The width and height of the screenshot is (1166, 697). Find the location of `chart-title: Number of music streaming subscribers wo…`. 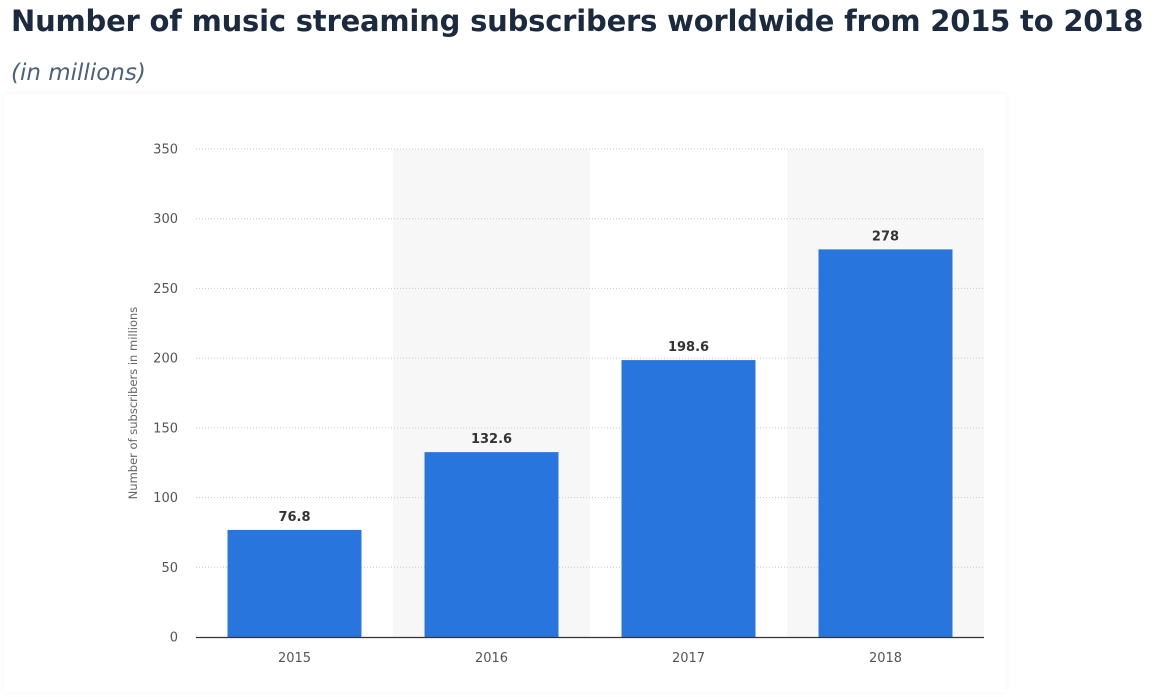

chart-title: Number of music streaming subscribers wo… is located at coordinates (577, 21).